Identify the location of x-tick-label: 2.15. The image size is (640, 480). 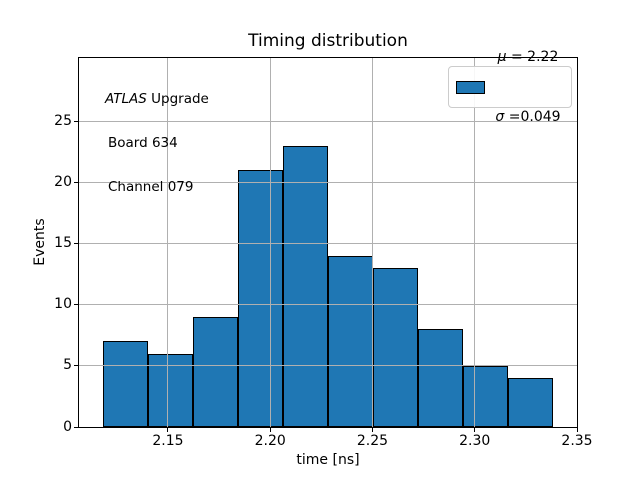
(168, 441).